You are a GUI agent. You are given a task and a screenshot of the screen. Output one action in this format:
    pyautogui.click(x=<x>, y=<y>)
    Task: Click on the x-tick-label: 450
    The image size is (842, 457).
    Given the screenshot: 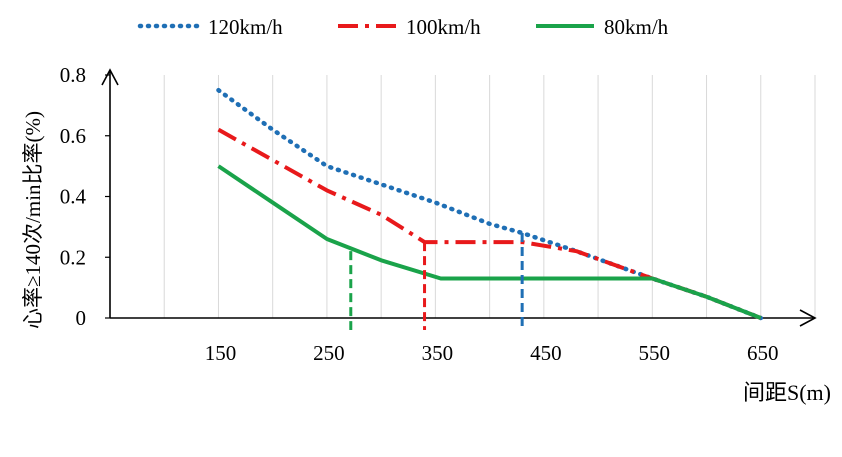 What is the action you would take?
    pyautogui.click(x=546, y=353)
    